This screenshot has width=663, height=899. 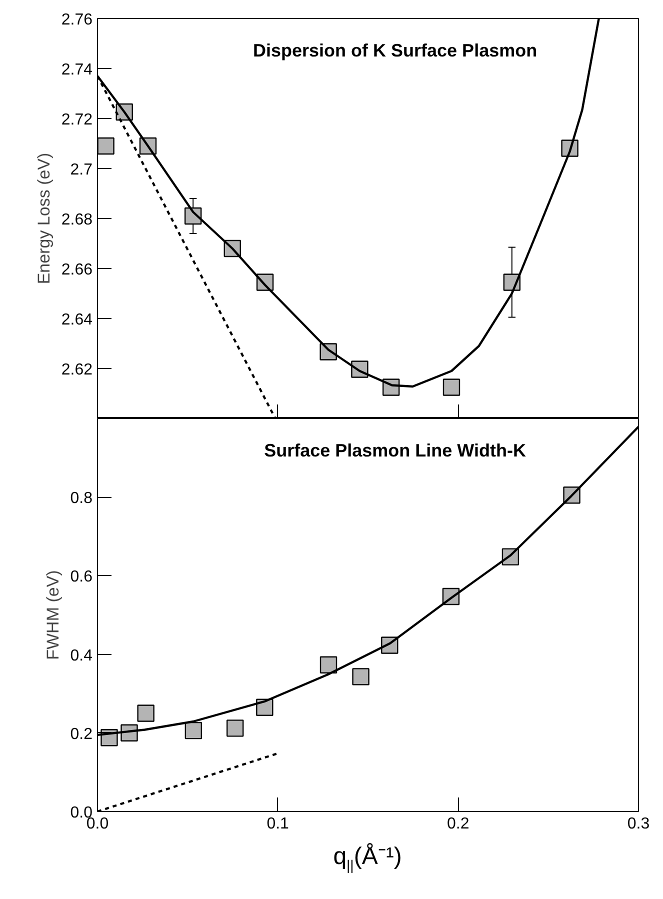 I want to click on text: Dispersion of K Surface Plasmon, so click(x=395, y=50).